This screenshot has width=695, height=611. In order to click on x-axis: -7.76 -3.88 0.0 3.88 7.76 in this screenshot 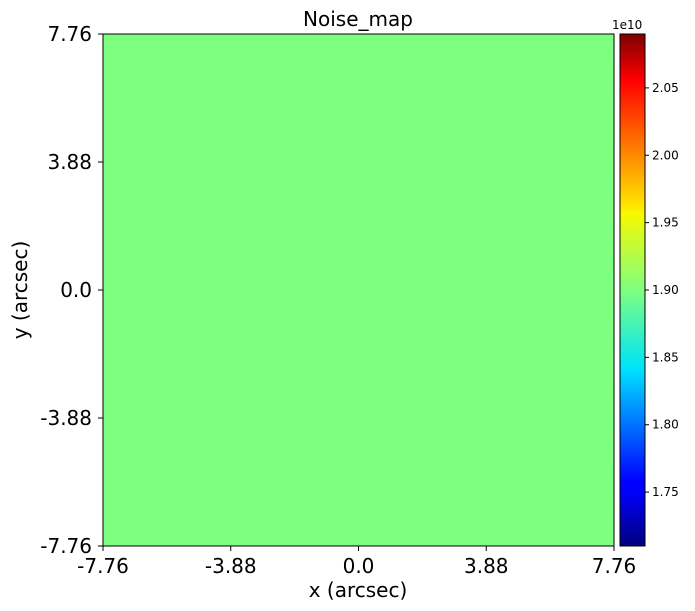, I will do `click(356, 562)`.